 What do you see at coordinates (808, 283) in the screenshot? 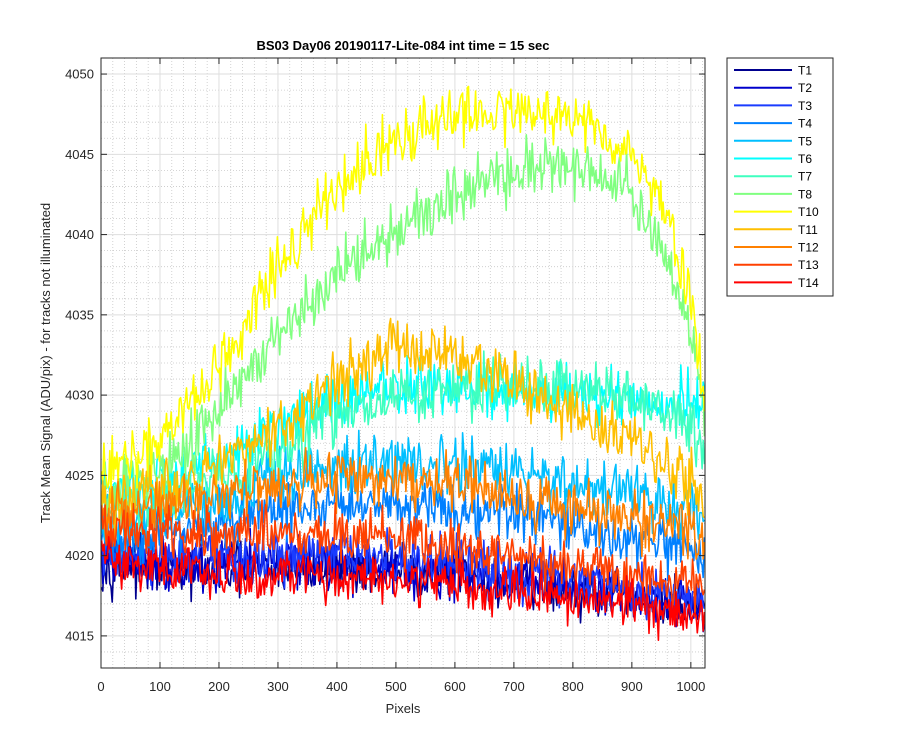
I see `legend-label-t14: T14` at bounding box center [808, 283].